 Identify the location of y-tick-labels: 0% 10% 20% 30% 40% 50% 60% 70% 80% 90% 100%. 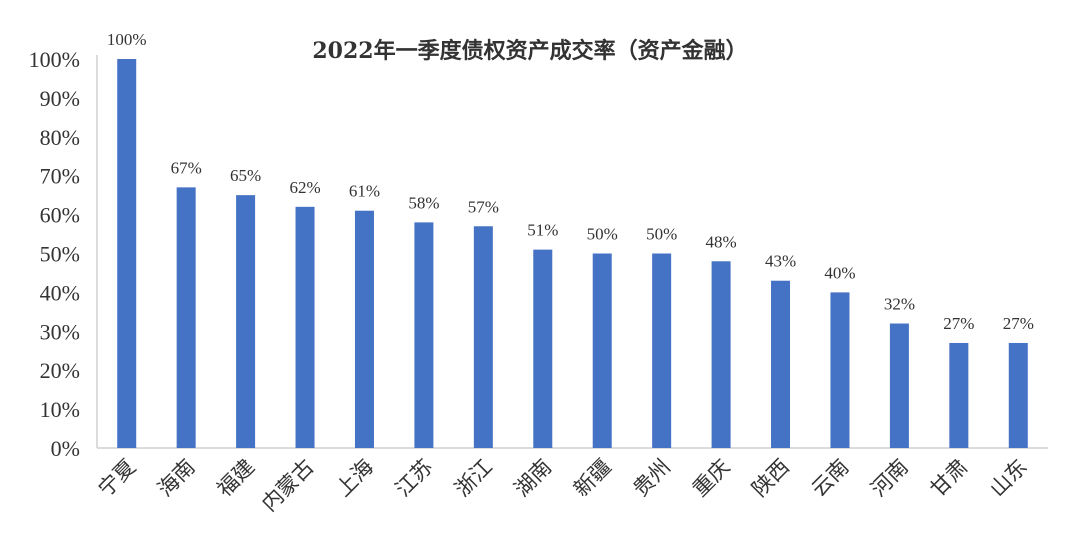
(54, 254).